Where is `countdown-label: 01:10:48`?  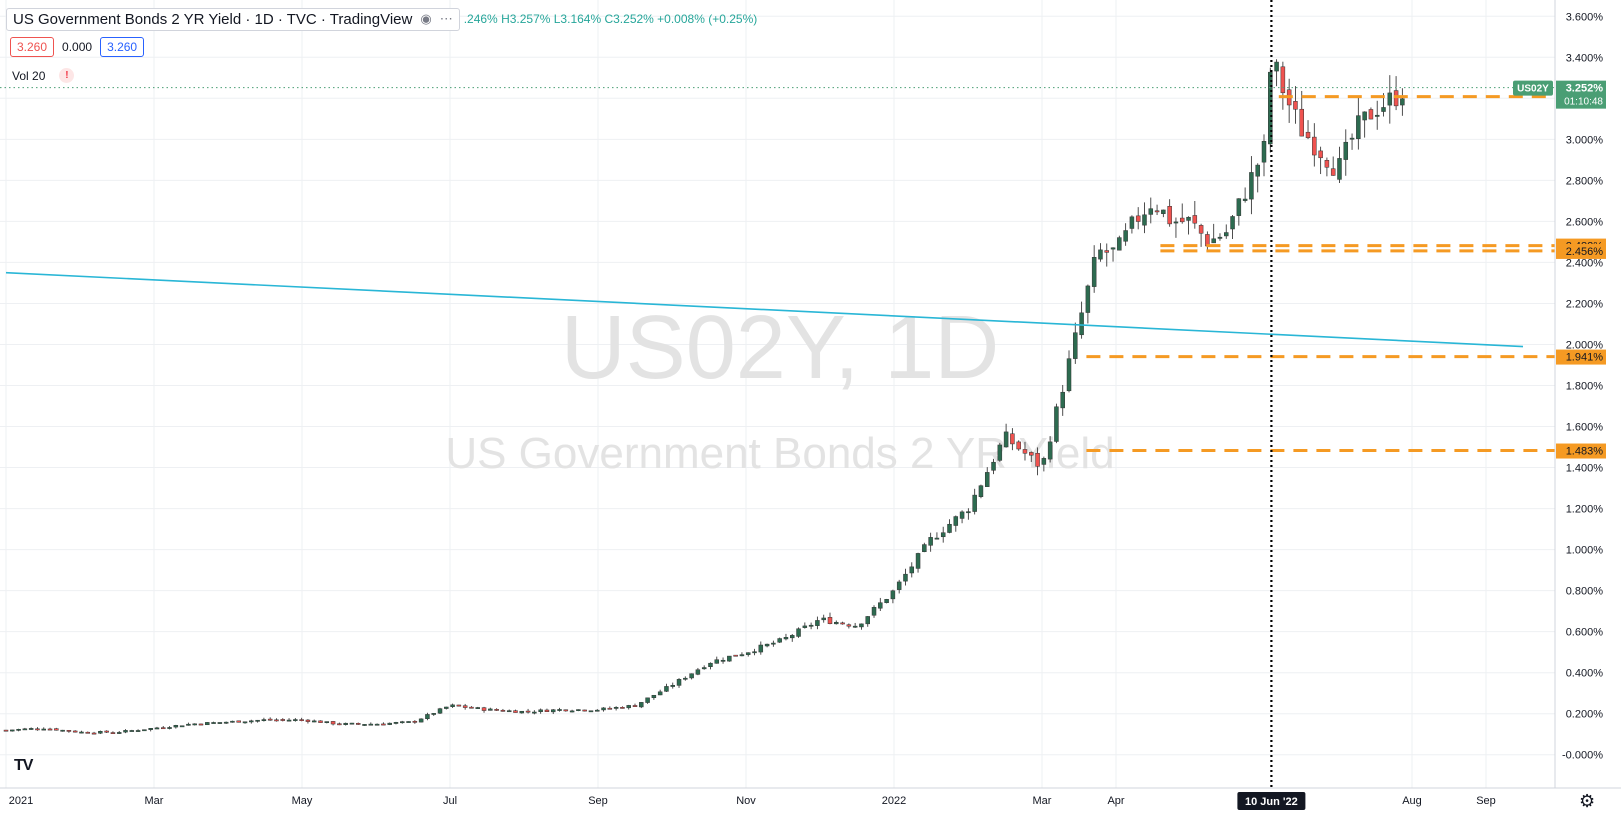
countdown-label: 01:10:48 is located at coordinates (1583, 102).